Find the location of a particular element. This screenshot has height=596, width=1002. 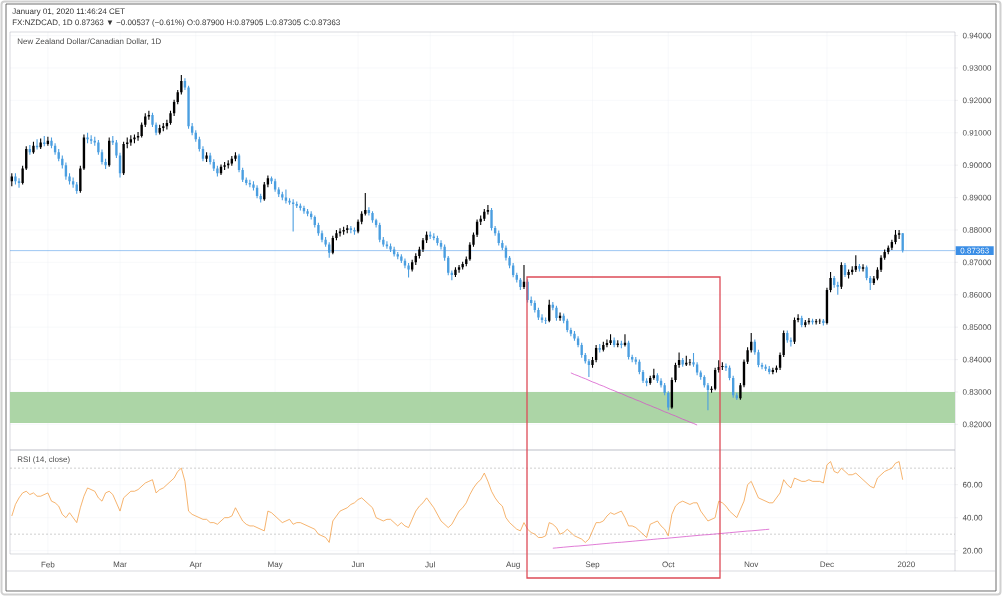

x-tick-label: Sep is located at coordinates (592, 565).